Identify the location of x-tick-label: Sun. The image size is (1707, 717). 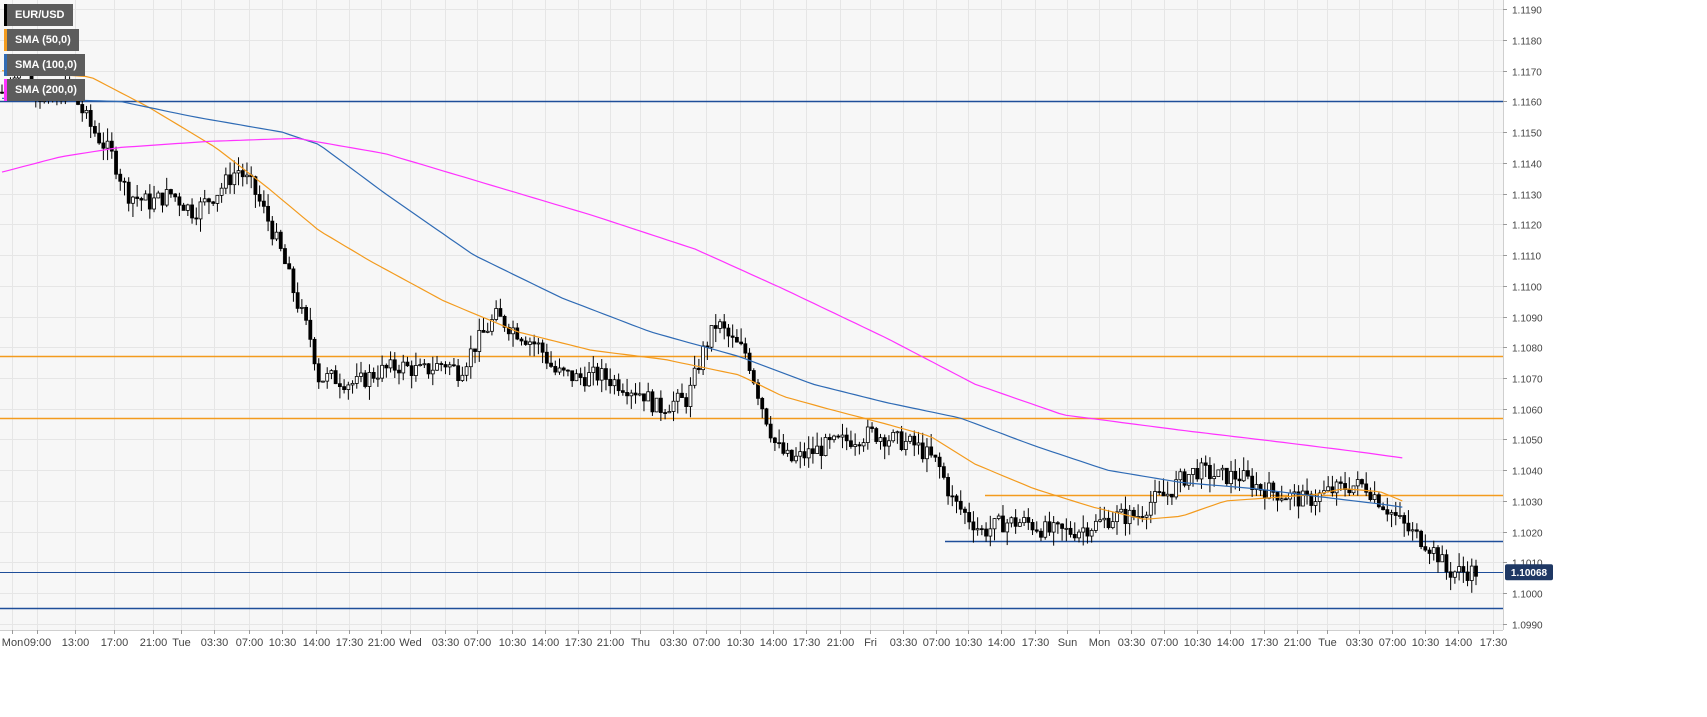
(1068, 643).